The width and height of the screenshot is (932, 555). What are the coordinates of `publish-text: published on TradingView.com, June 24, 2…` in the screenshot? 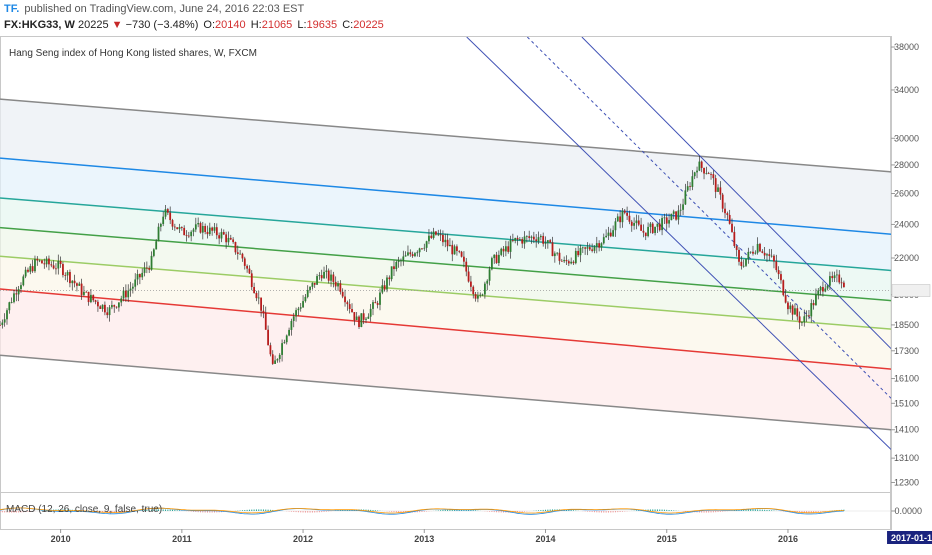 It's located at (164, 9).